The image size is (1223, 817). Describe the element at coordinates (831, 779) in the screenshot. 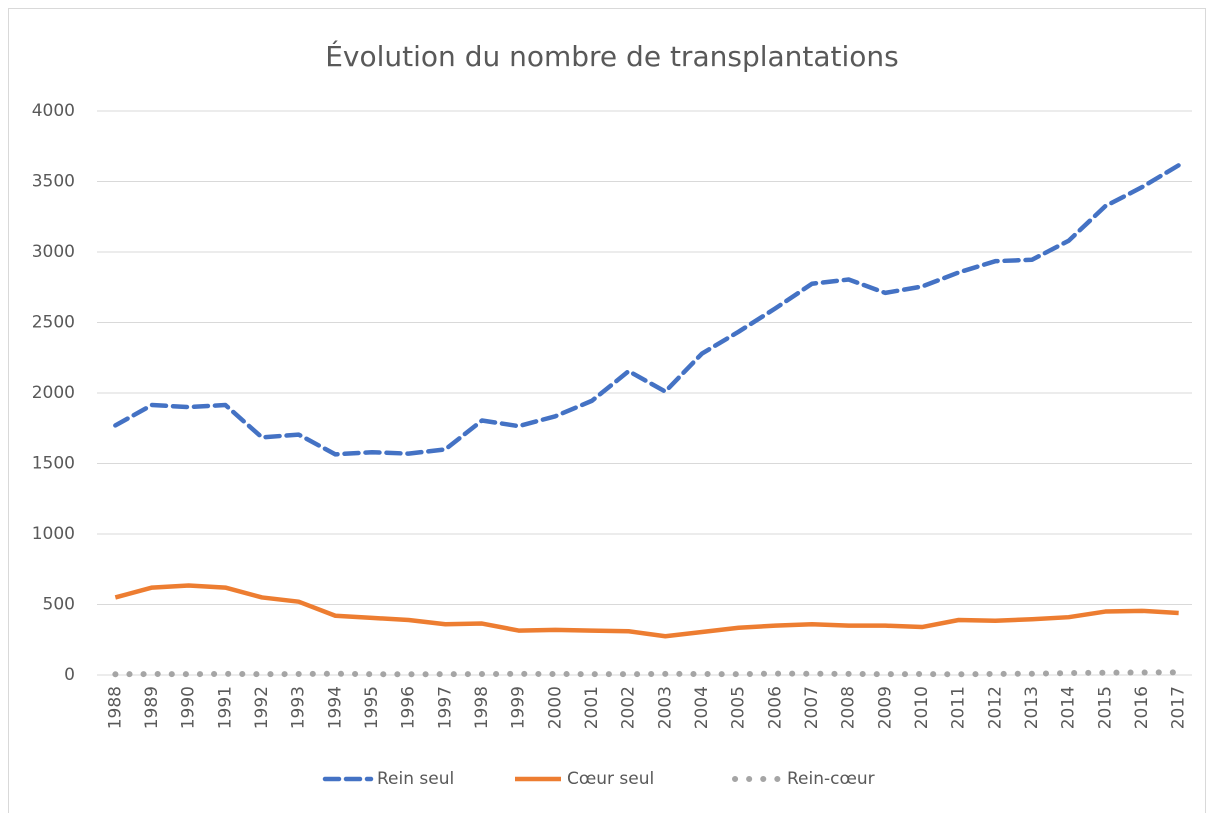

I see `legend-label: Rein-cœur` at that location.